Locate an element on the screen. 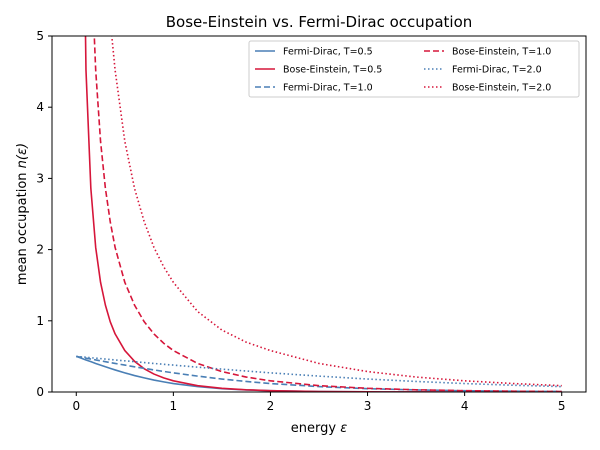 This screenshot has width=600, height=450. y-tick-label: 2 is located at coordinates (40, 250).